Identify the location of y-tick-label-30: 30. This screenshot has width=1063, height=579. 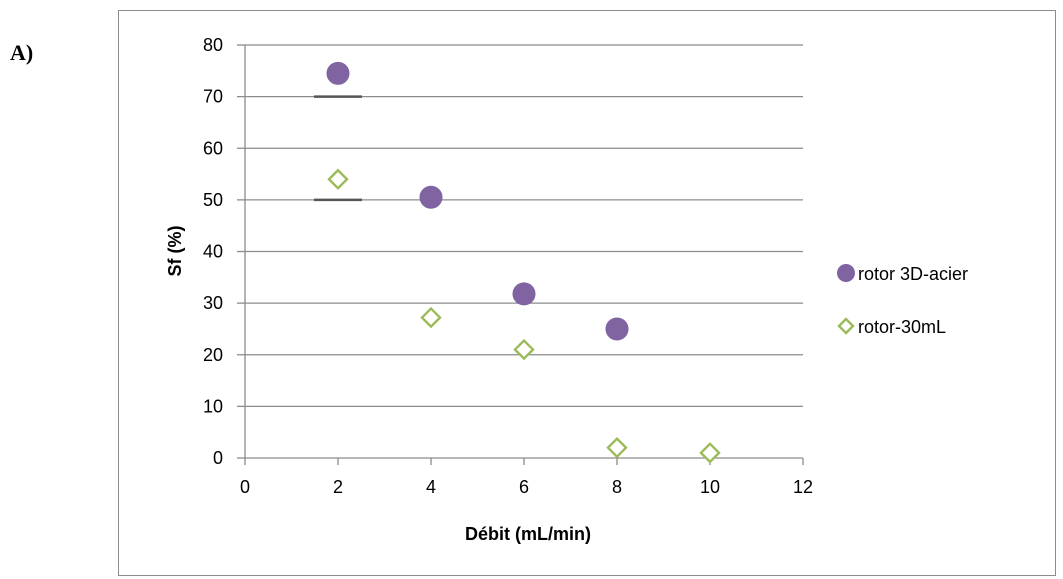
(213, 303).